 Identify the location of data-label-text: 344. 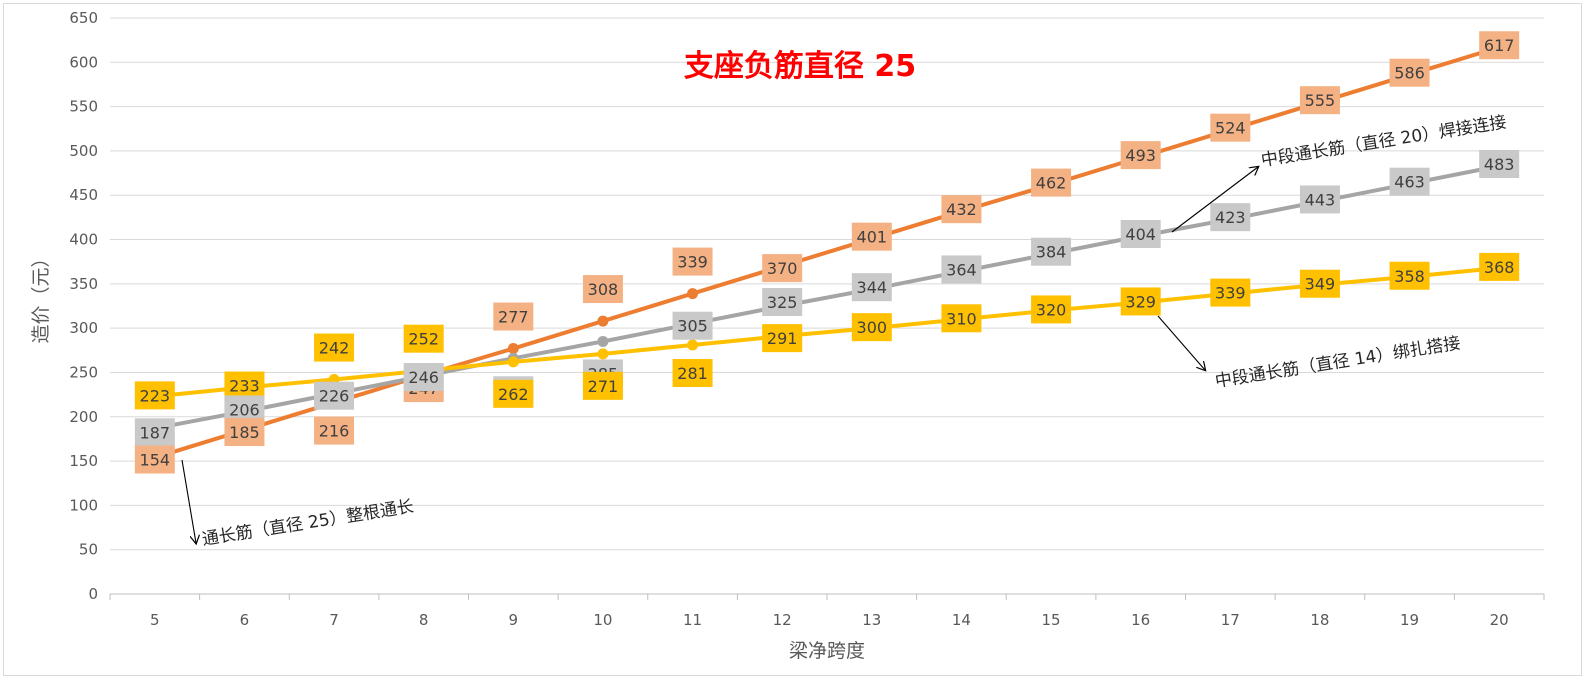
(872, 287).